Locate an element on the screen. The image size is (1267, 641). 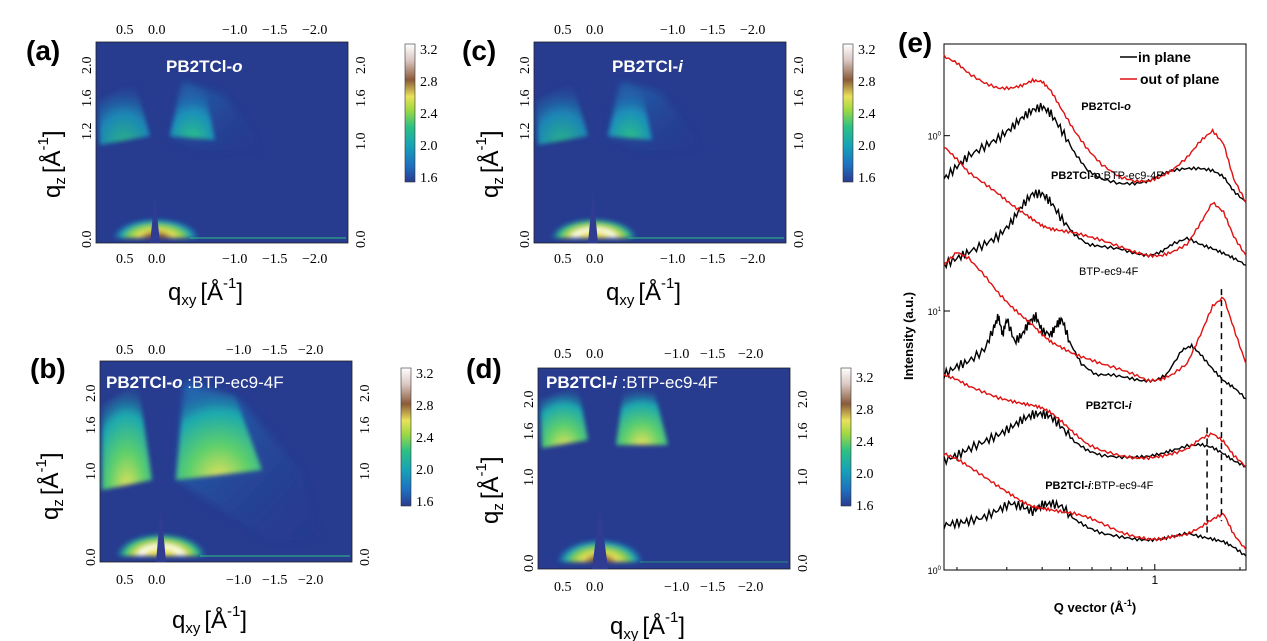
panel-d-left-lobe is located at coordinates (564, 417).